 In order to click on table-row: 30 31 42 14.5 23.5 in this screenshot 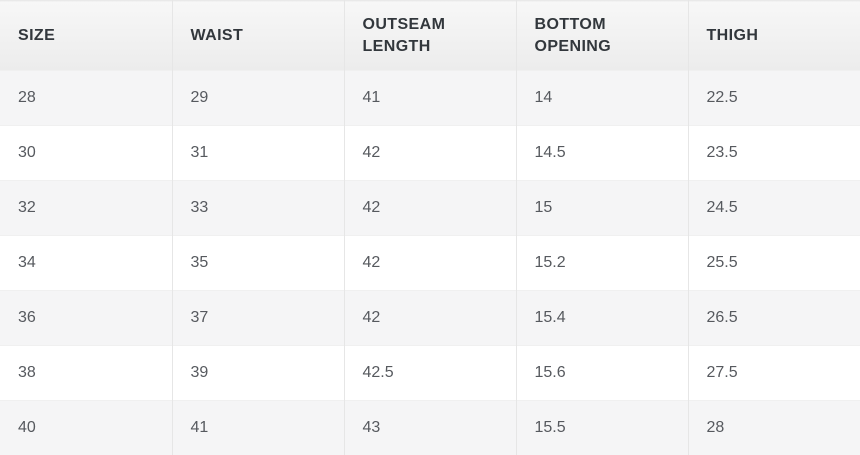, I will do `click(430, 153)`.